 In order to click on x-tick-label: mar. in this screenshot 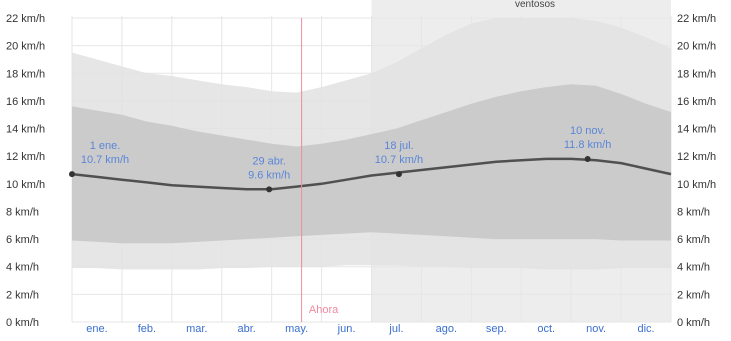, I will do `click(196, 329)`.